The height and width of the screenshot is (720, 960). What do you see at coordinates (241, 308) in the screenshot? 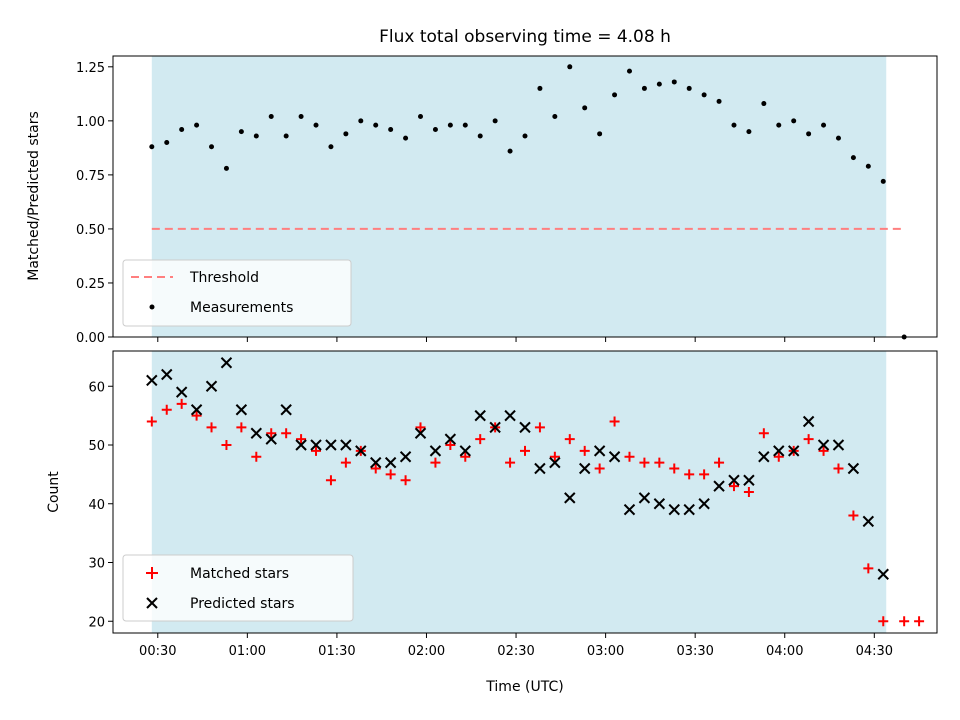
I see `legend-measurements-label: Measurements` at bounding box center [241, 308].